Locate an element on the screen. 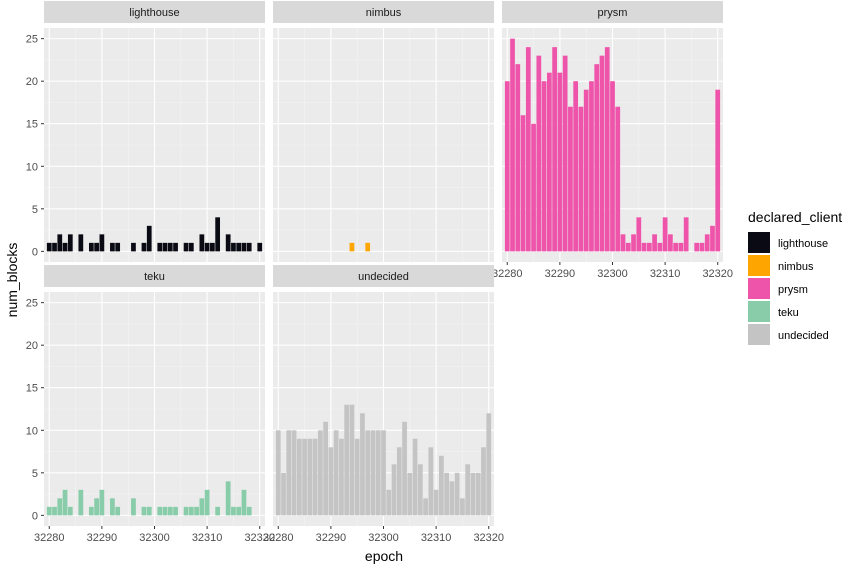 This screenshot has height=570, width=853. legend-label: nimbus is located at coordinates (796, 267).